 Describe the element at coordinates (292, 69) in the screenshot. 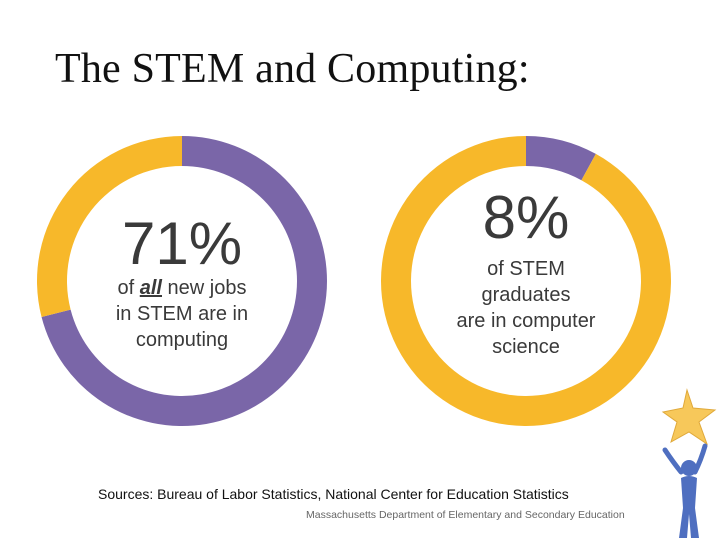

I see `slide-title: The STEM and Computing:` at that location.